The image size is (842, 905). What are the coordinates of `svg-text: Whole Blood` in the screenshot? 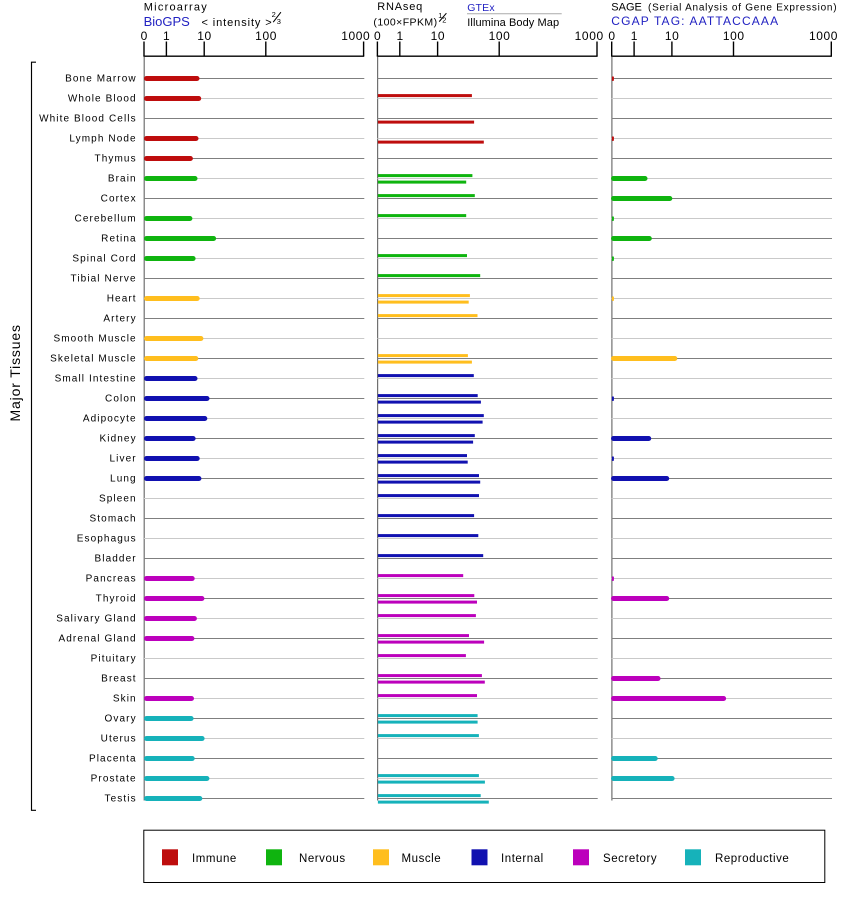 It's located at (102, 99).